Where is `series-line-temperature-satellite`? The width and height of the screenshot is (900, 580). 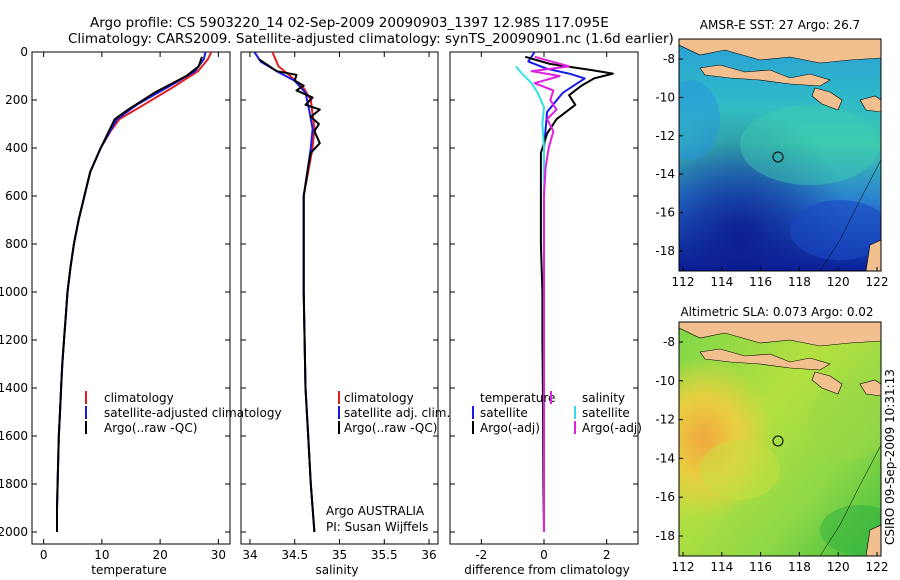 series-line-temperature-satellite is located at coordinates (556, 292).